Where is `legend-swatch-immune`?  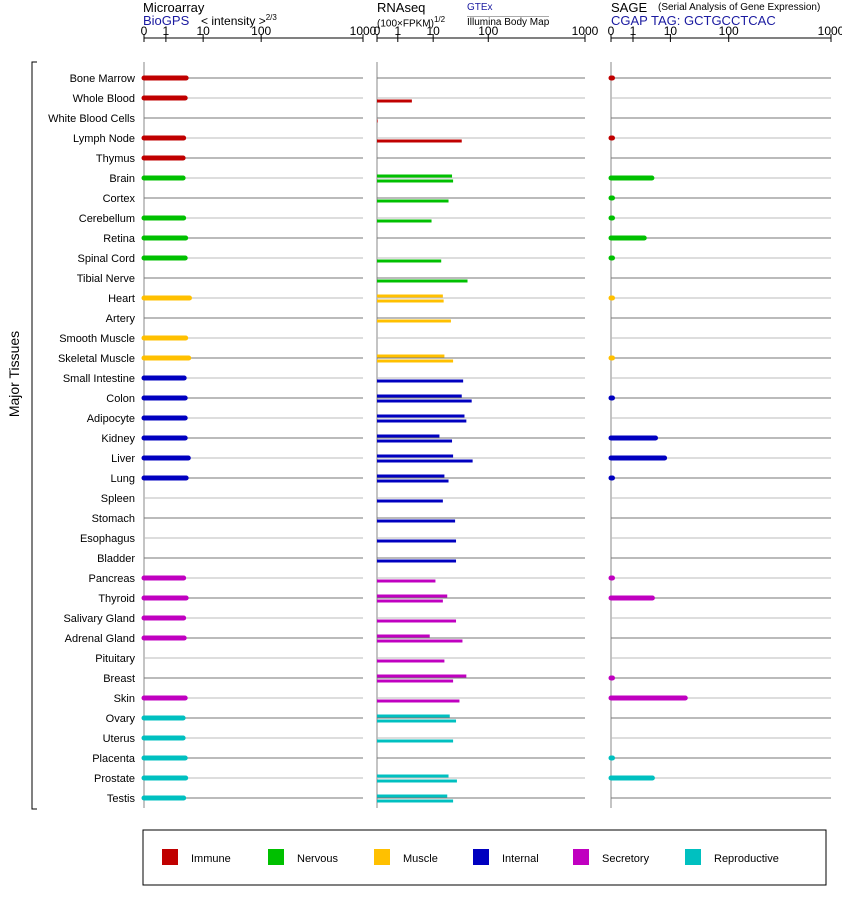 legend-swatch-immune is located at coordinates (170, 857).